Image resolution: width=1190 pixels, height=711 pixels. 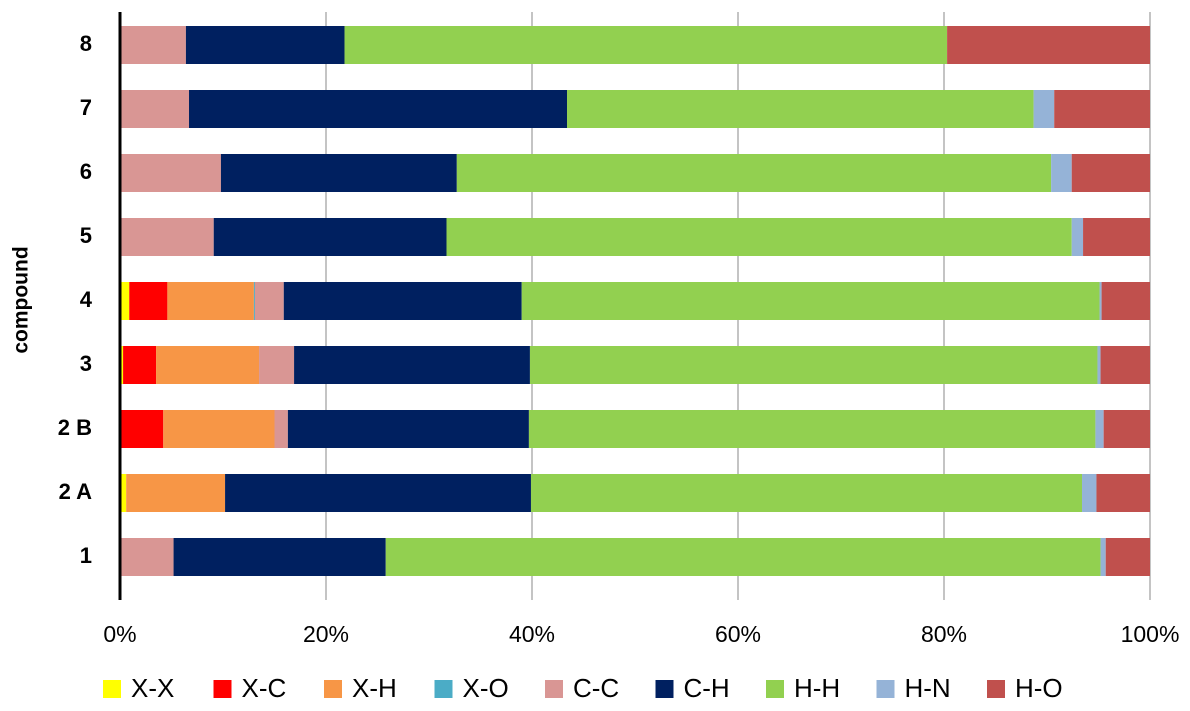 I want to click on legend-label: X-C, so click(x=264, y=688).